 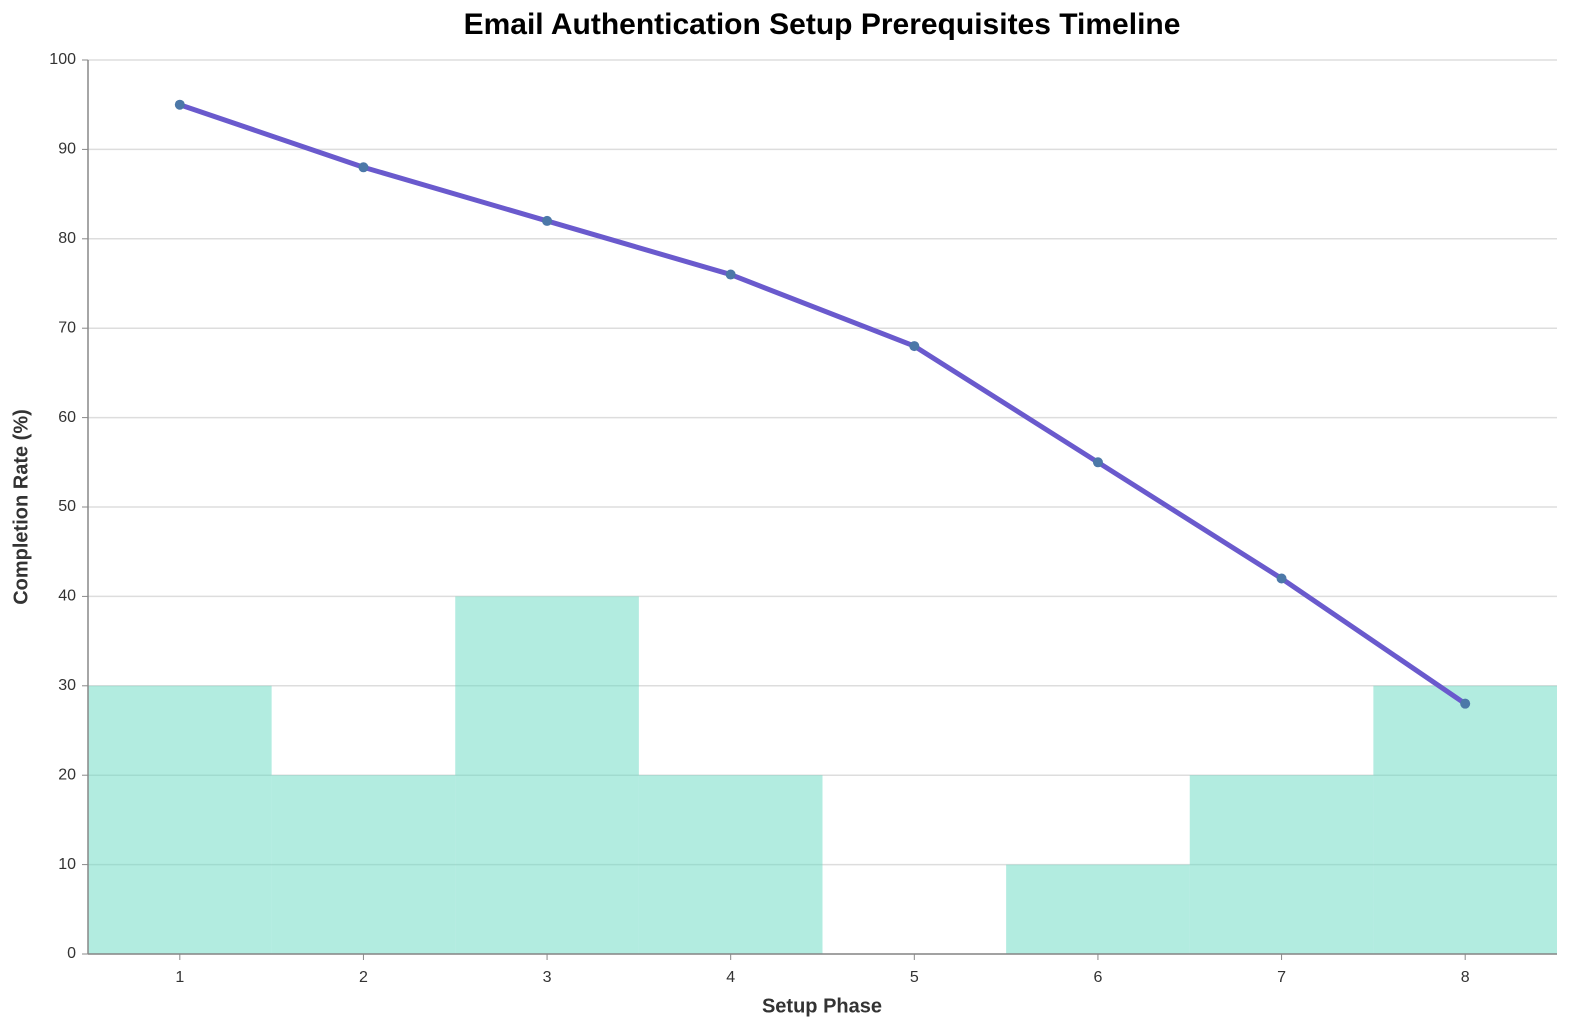 I want to click on x-tick-label: 4, so click(x=730, y=977).